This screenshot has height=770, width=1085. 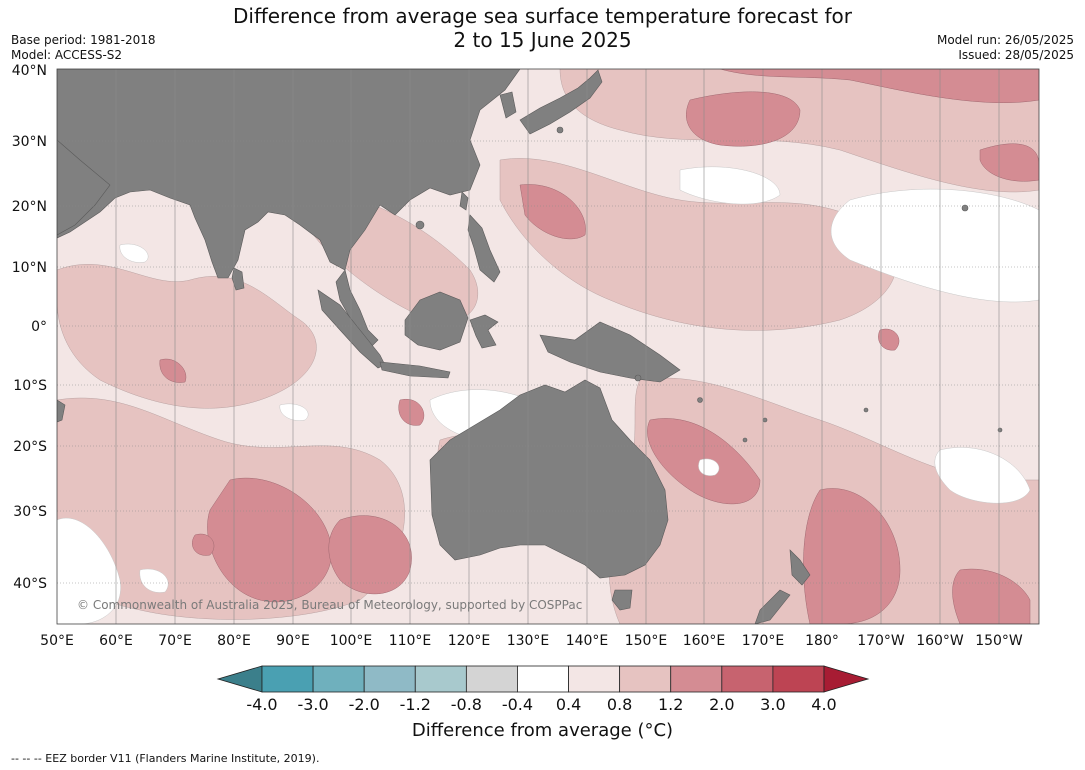 I want to click on lat-label: 30°N, so click(x=29, y=142).